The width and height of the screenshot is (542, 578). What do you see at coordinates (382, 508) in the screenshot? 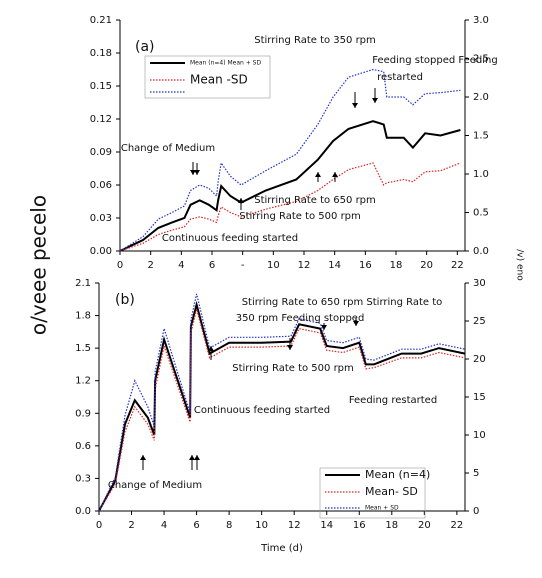
I see `legend-label: Mean + SD` at bounding box center [382, 508].